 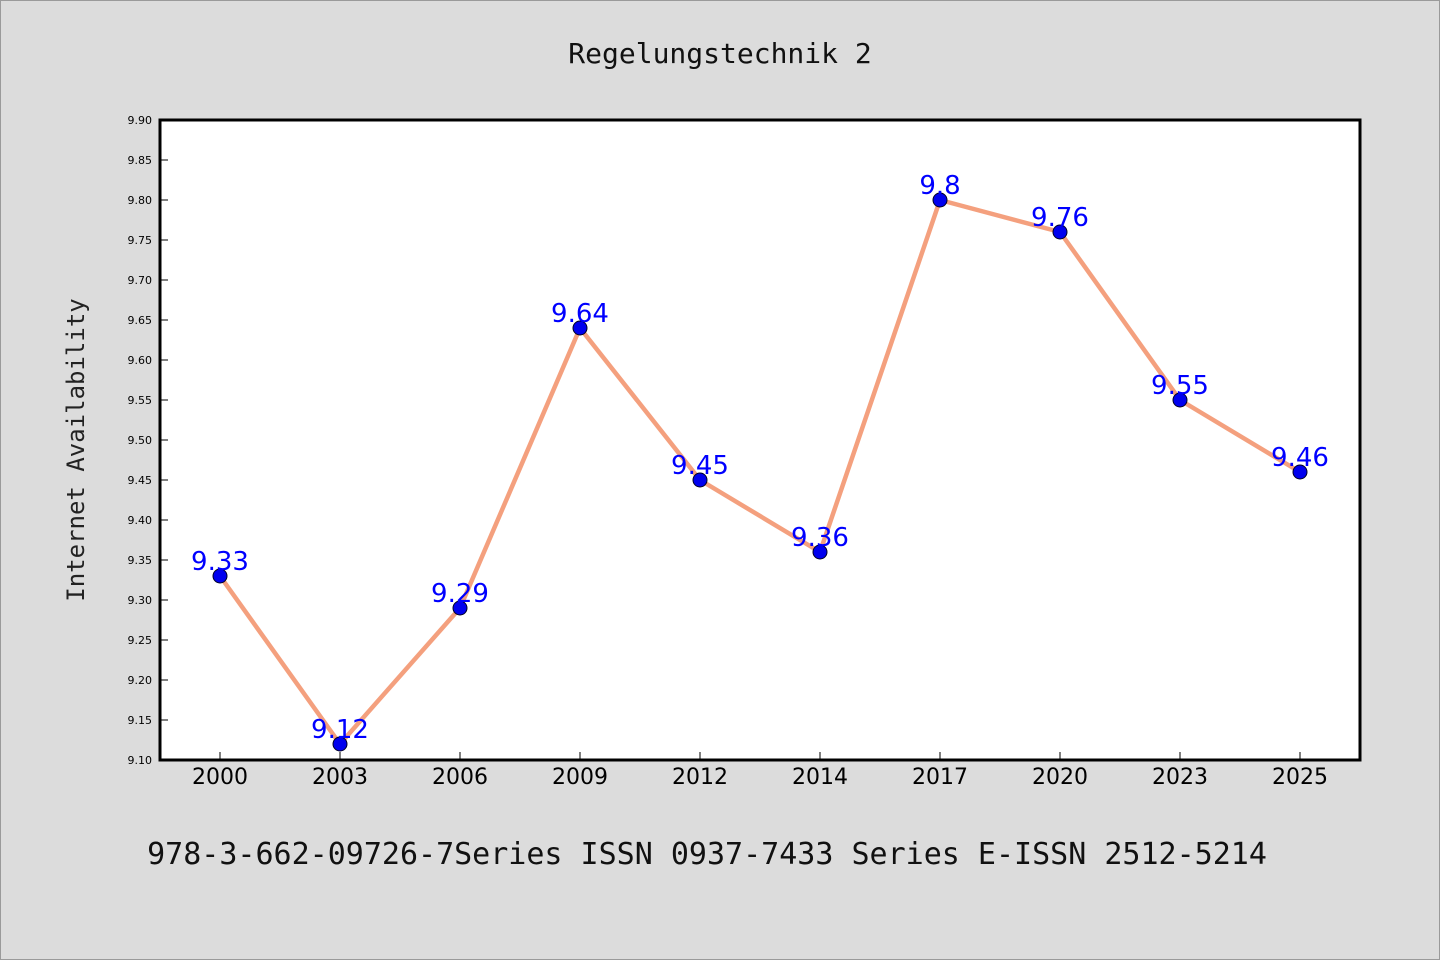 What do you see at coordinates (140, 480) in the screenshot?
I see `y-tick-label: 9.45` at bounding box center [140, 480].